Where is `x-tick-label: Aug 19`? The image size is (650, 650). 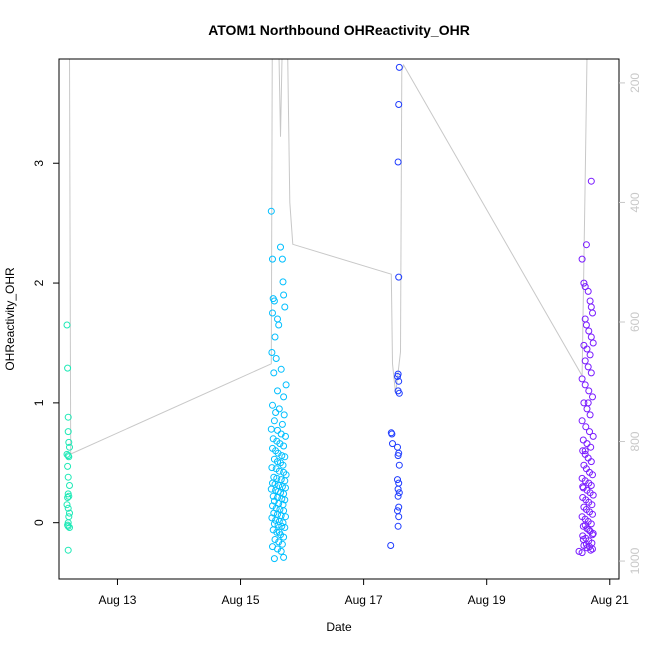 x-tick-label: Aug 19 is located at coordinates (487, 600).